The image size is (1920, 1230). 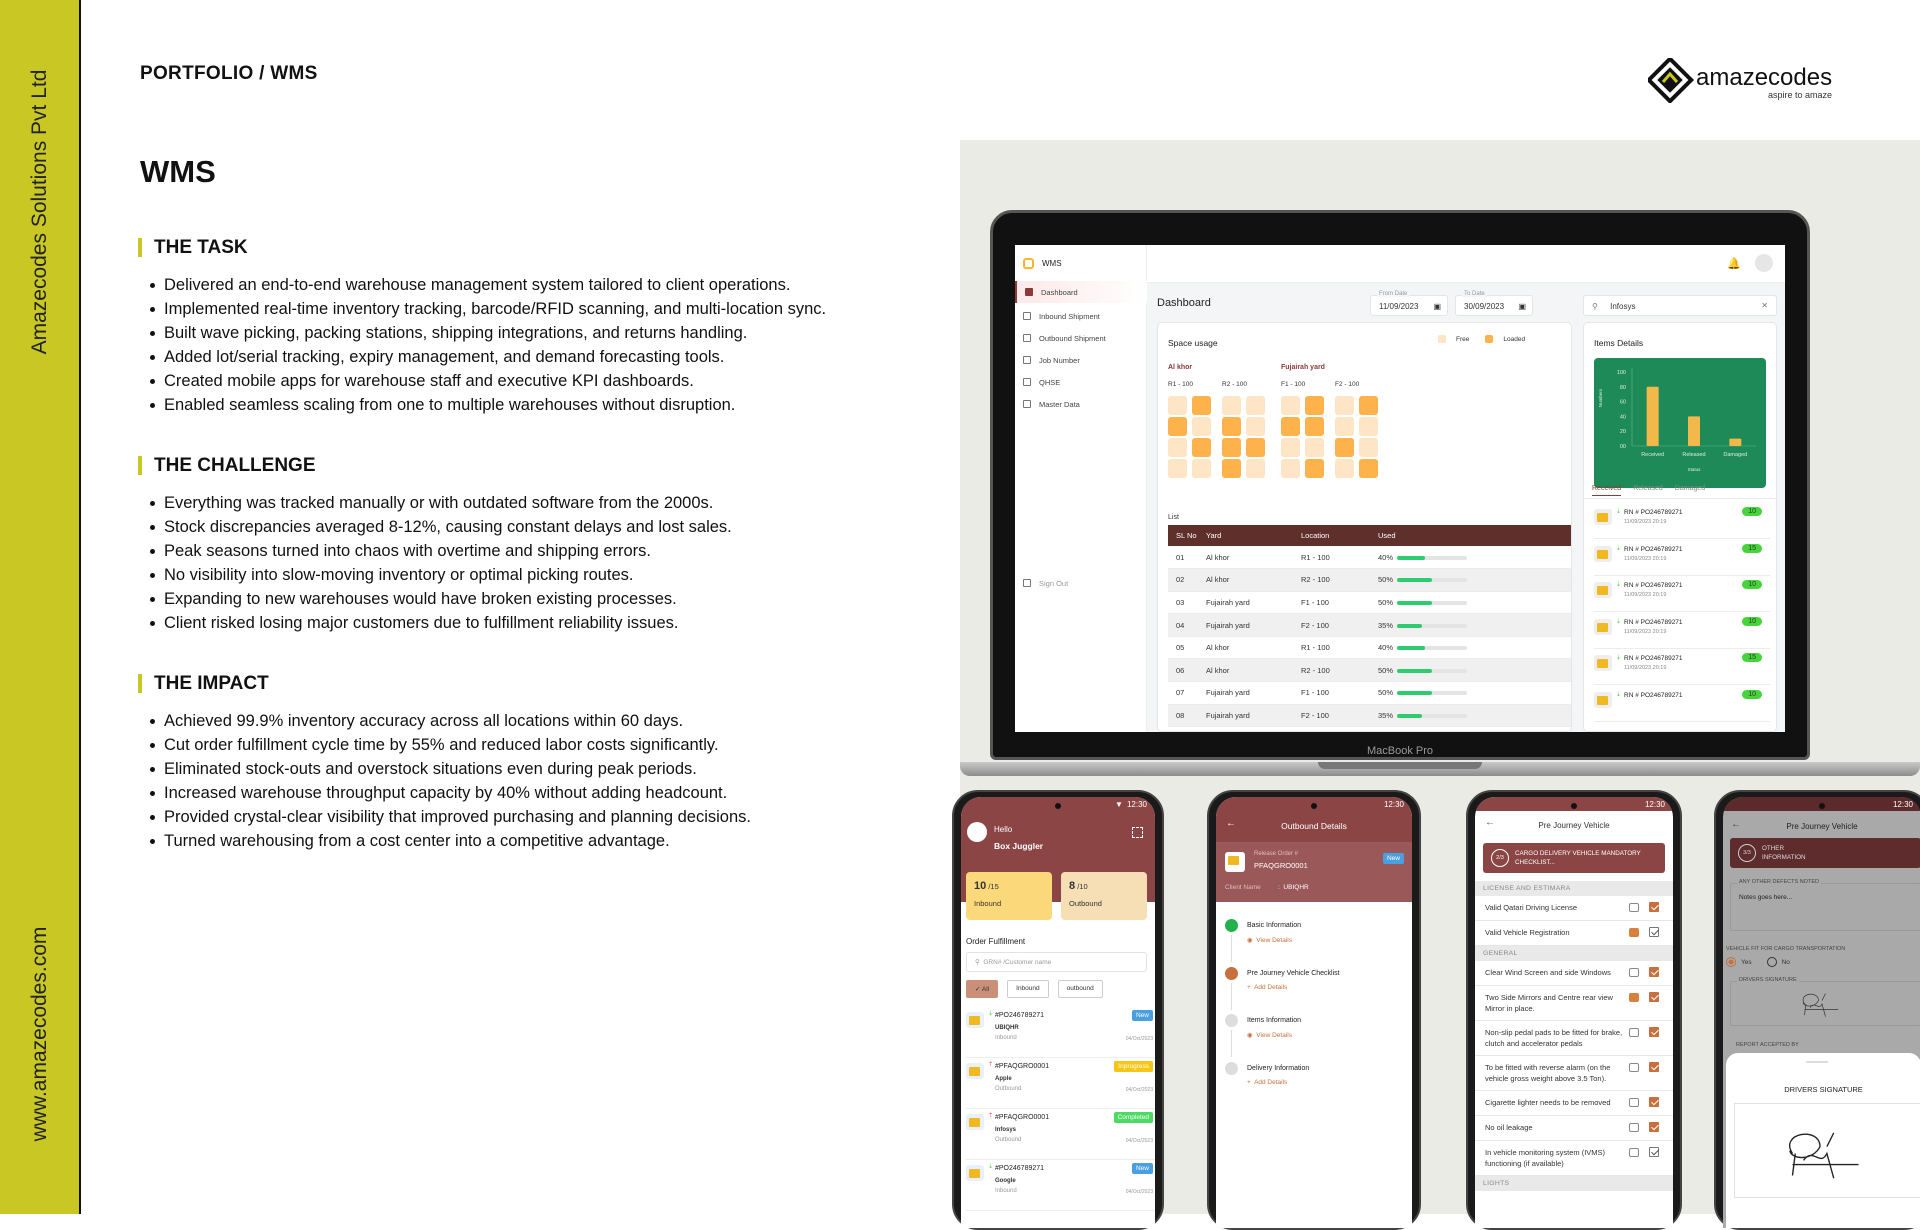 What do you see at coordinates (982, 989) in the screenshot?
I see `filter-chip-all: ✓ All` at bounding box center [982, 989].